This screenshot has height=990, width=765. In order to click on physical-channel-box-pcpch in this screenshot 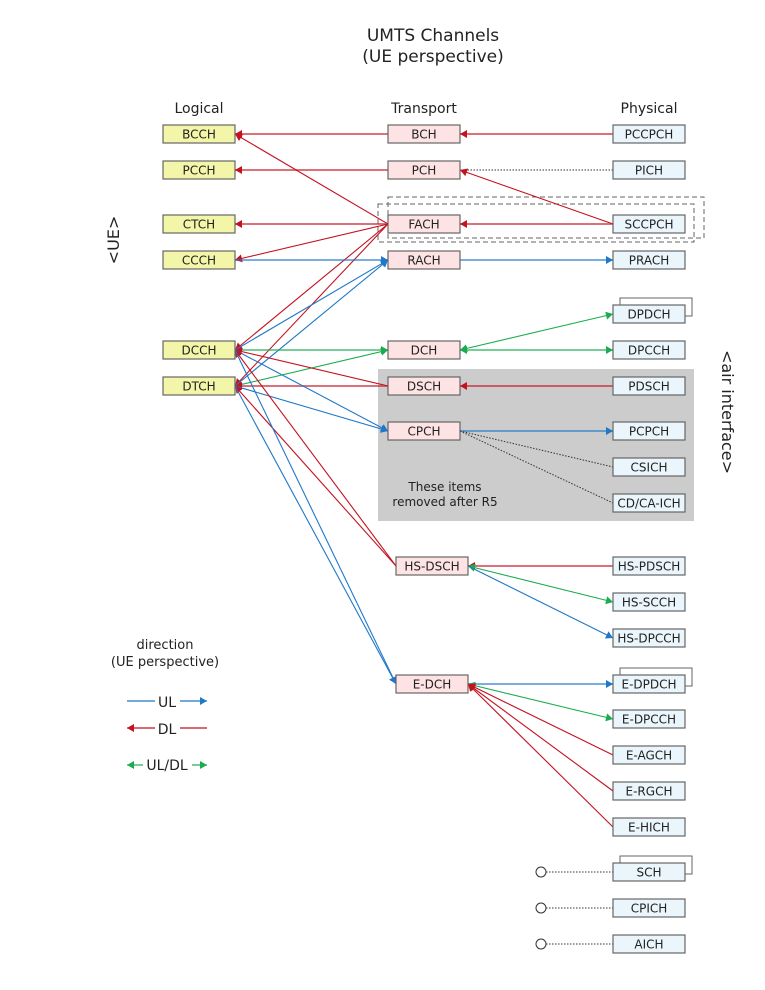, I will do `click(649, 431)`.